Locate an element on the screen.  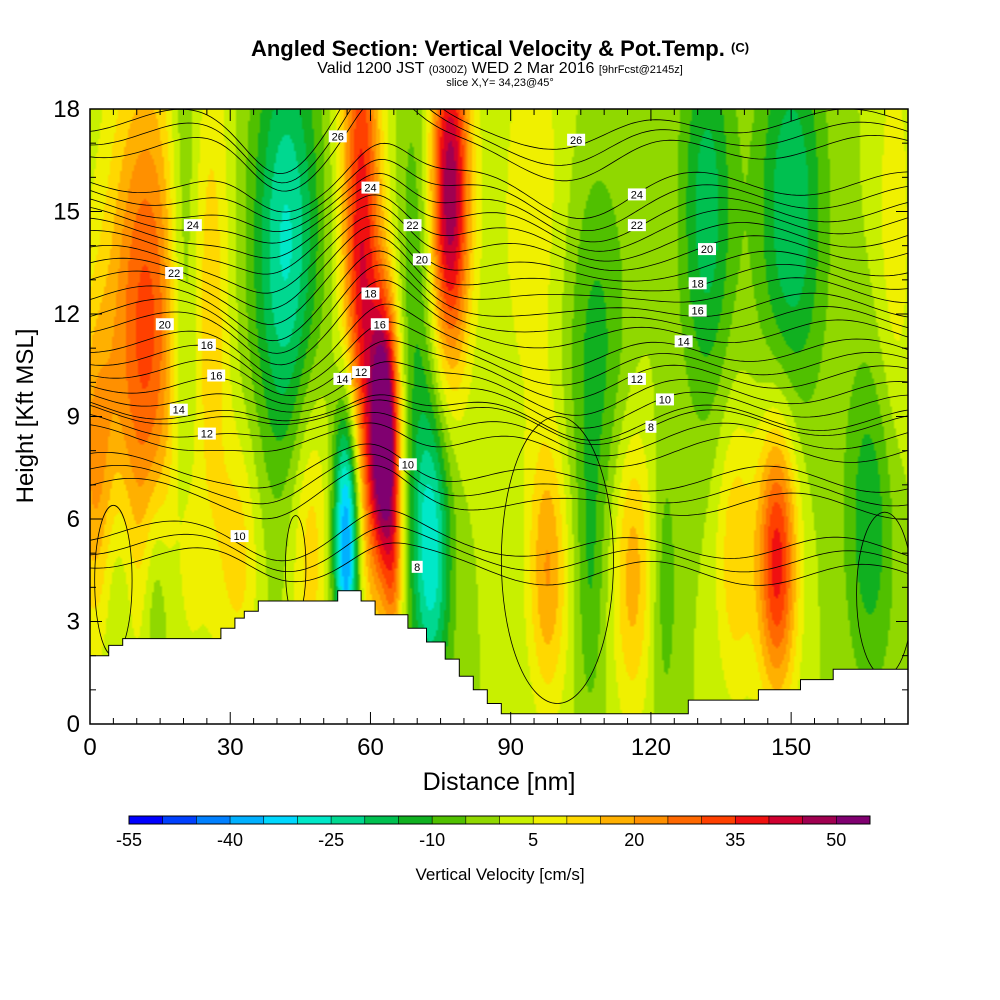
colorbar-tick-label: -25 is located at coordinates (331, 840).